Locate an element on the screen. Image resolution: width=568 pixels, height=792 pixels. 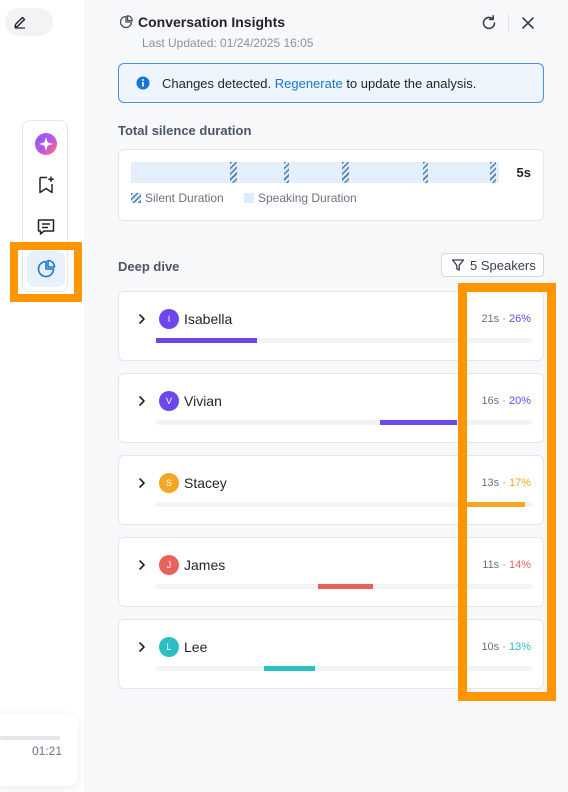
player-card: 01:21 is located at coordinates (39, 750).